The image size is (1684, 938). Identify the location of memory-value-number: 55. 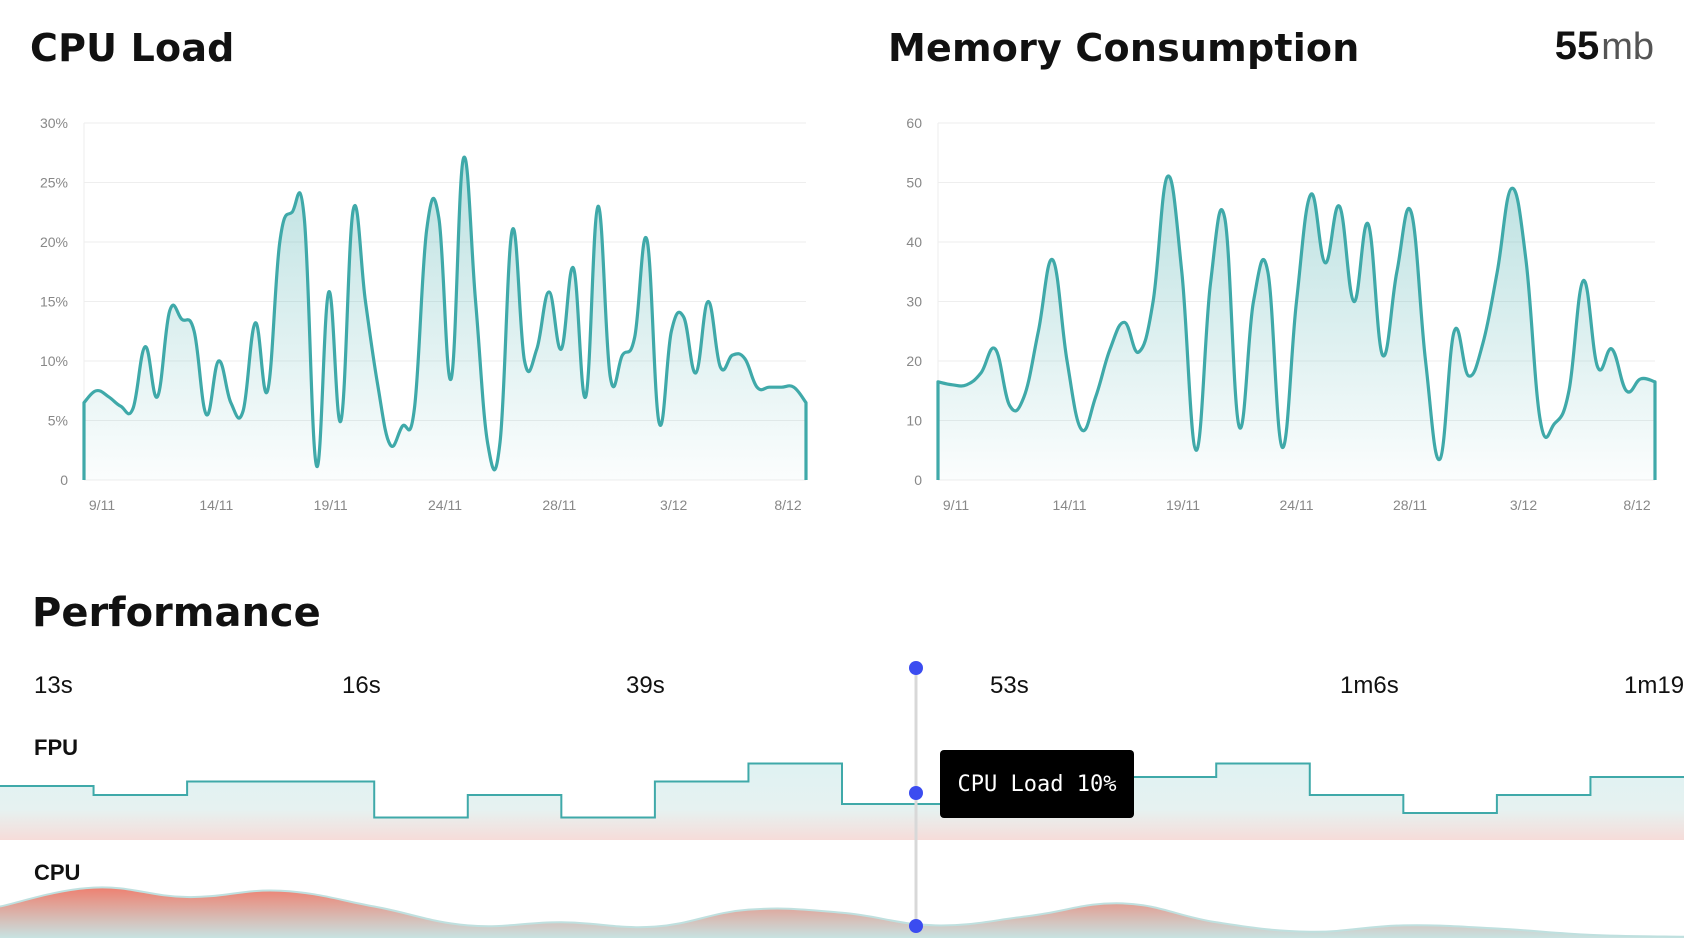
(1577, 46).